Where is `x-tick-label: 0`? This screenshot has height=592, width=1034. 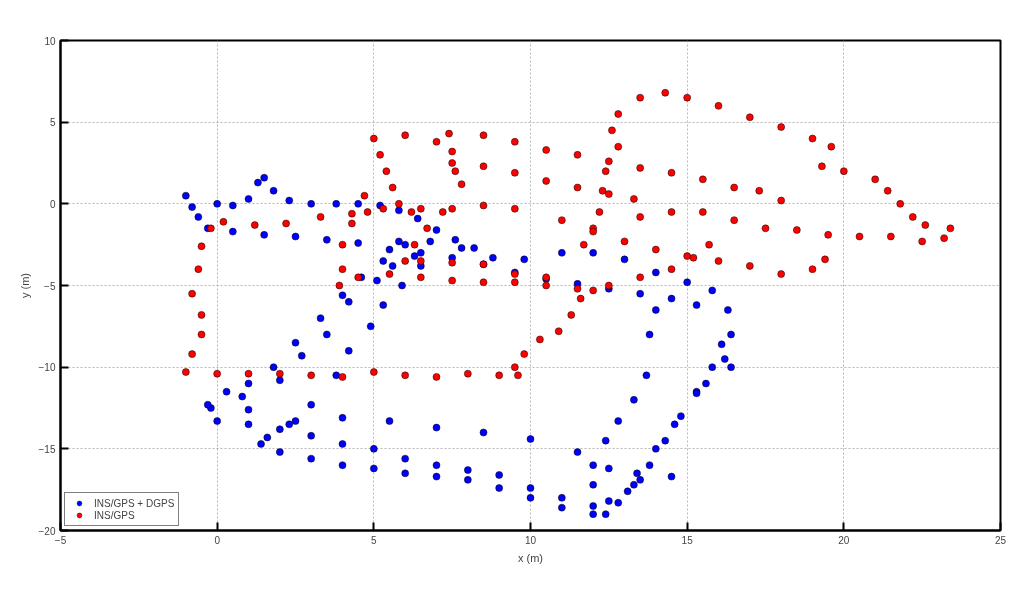 x-tick-label: 0 is located at coordinates (217, 540).